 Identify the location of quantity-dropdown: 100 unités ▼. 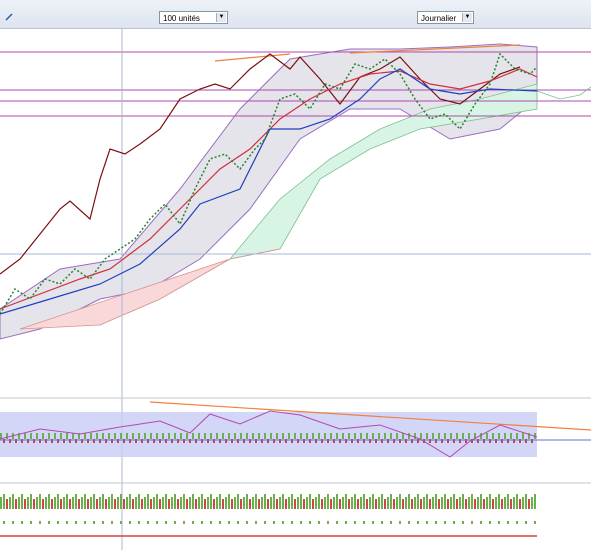
(193, 17).